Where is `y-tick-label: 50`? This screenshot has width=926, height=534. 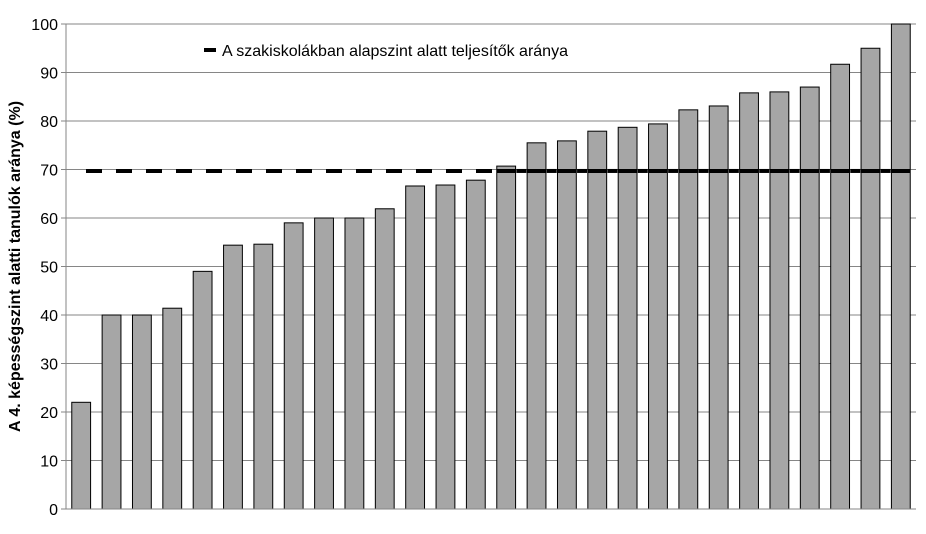
y-tick-label: 50 is located at coordinates (49, 268).